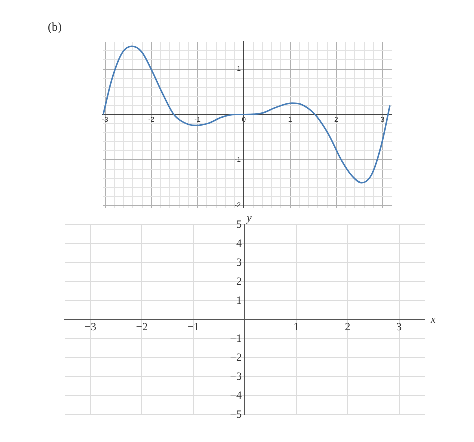 This screenshot has width=474, height=442. What do you see at coordinates (239, 244) in the screenshot?
I see `y-tick-label: 4` at bounding box center [239, 244].